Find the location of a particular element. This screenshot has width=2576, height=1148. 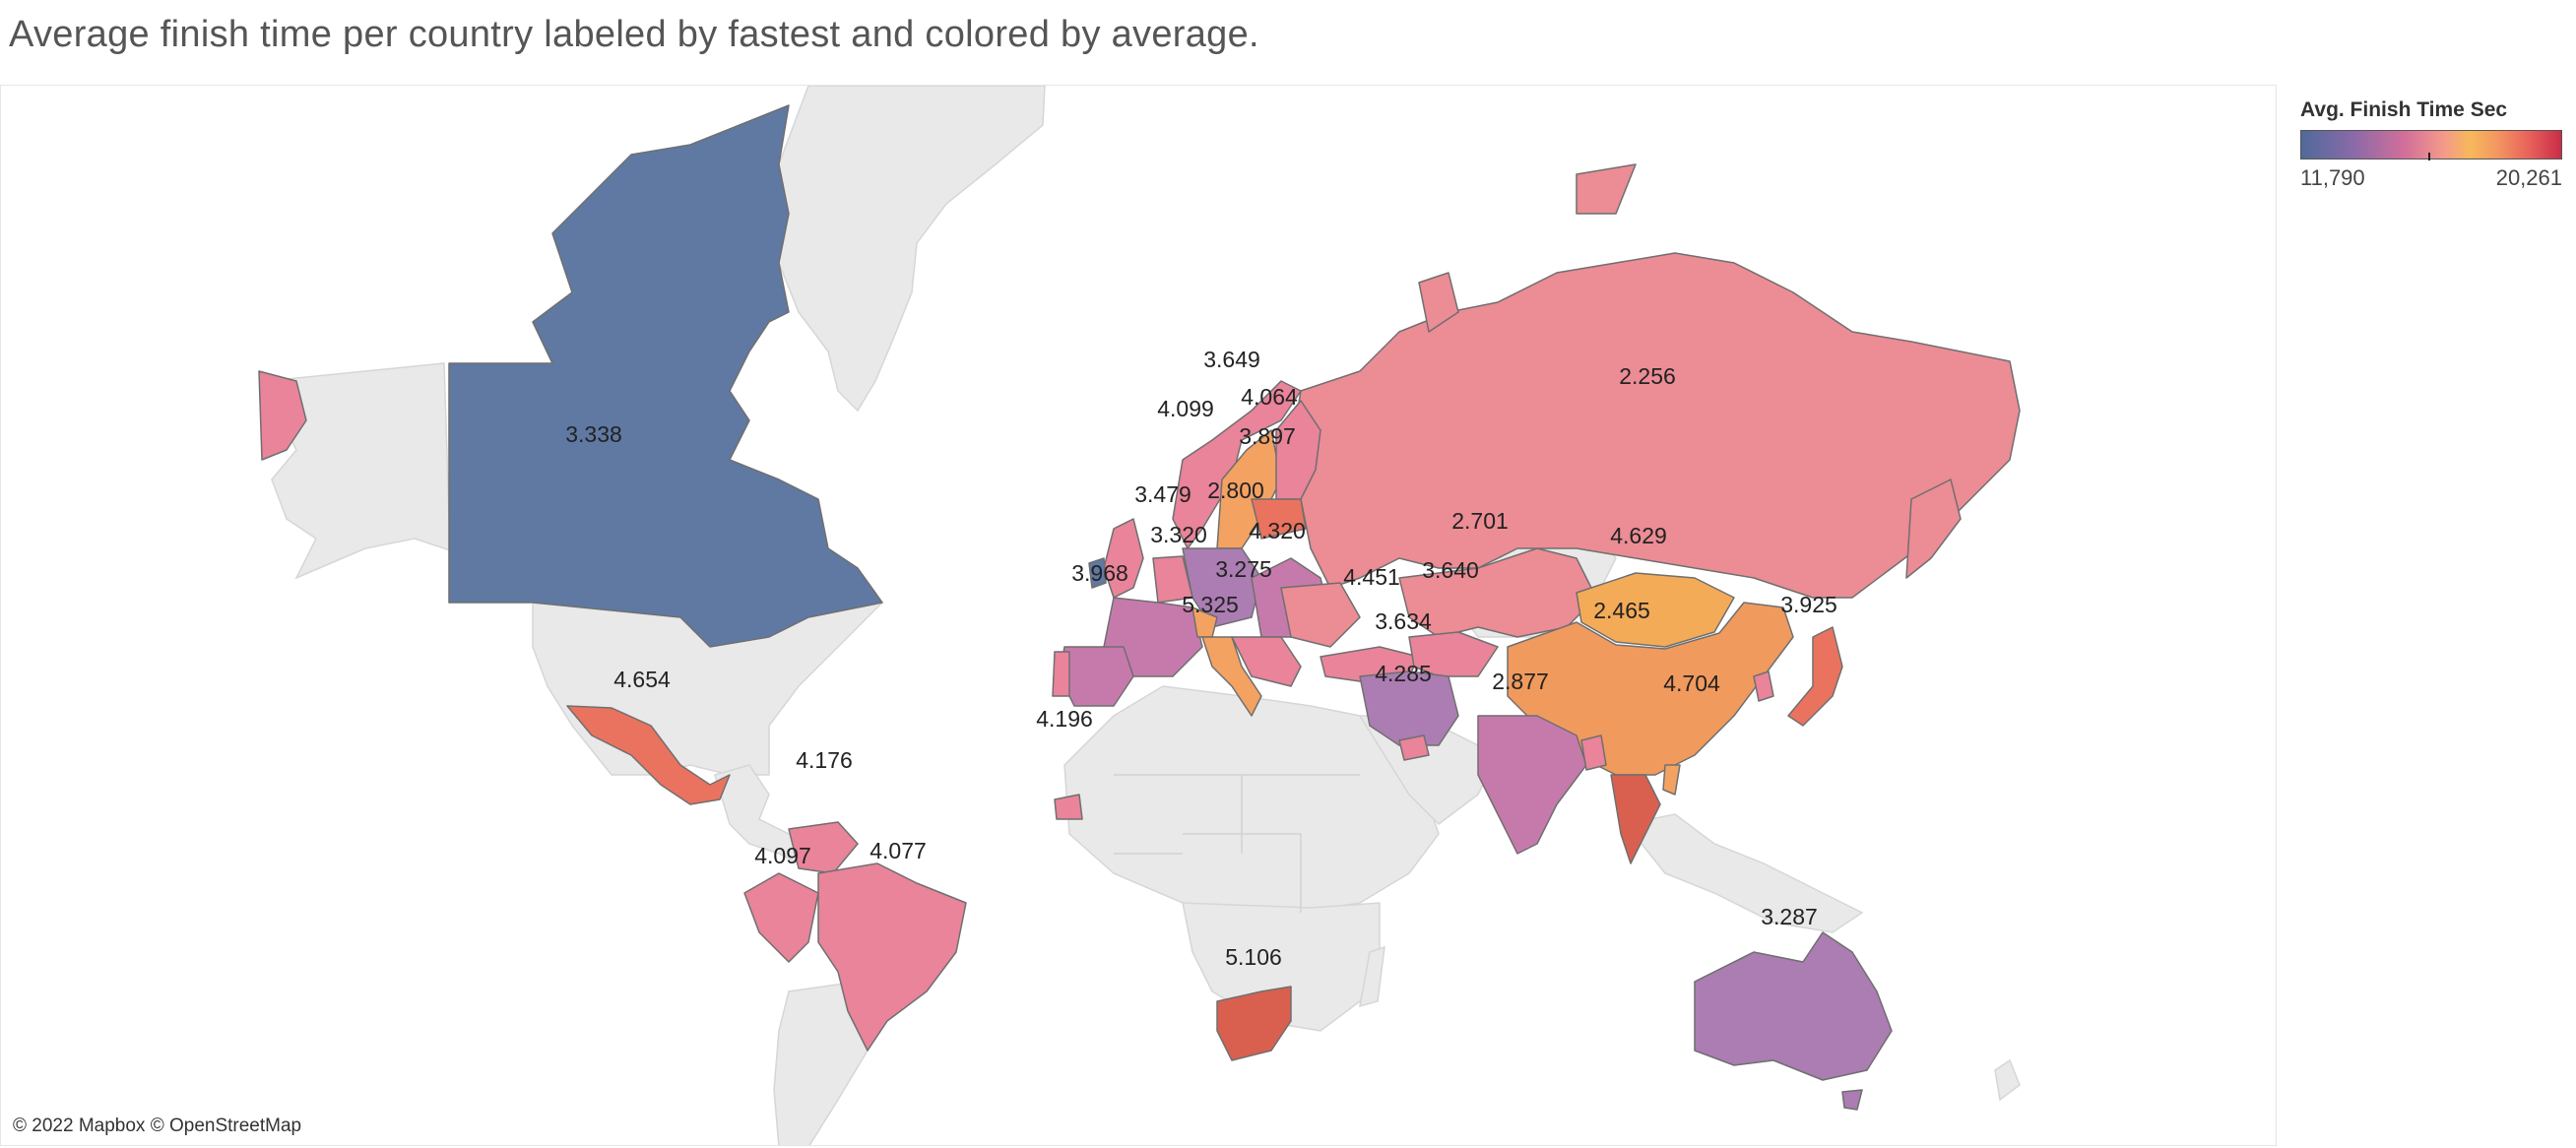

country-portugal is located at coordinates (1061, 674).